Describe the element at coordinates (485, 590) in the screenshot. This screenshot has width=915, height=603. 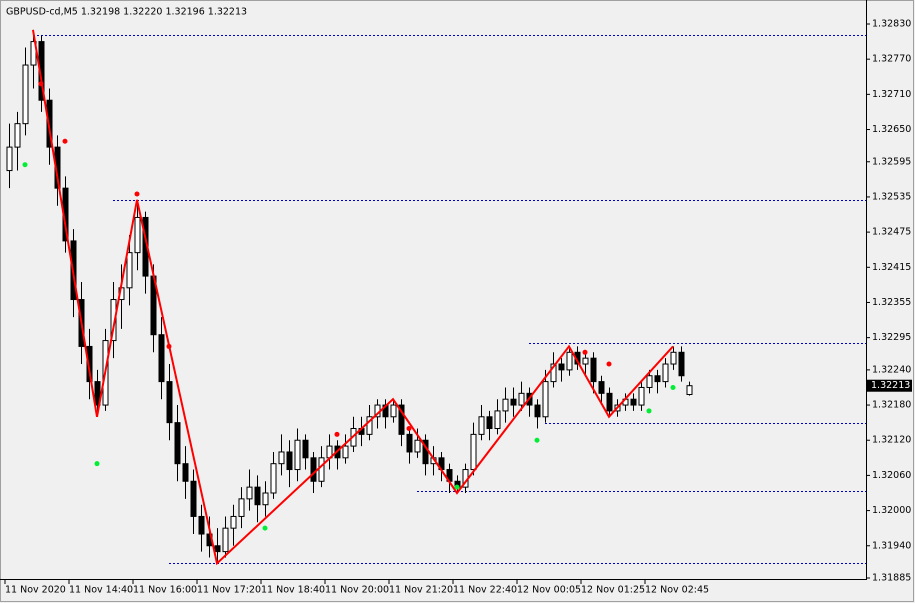
I see `x-tick-label: 11 Nov 22:40` at that location.